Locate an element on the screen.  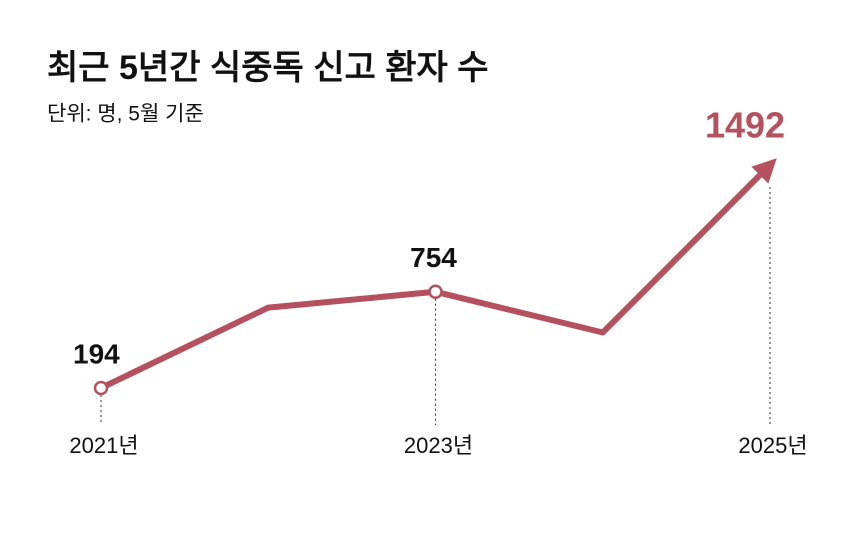
x-tick-label: 2021년 is located at coordinates (103, 445).